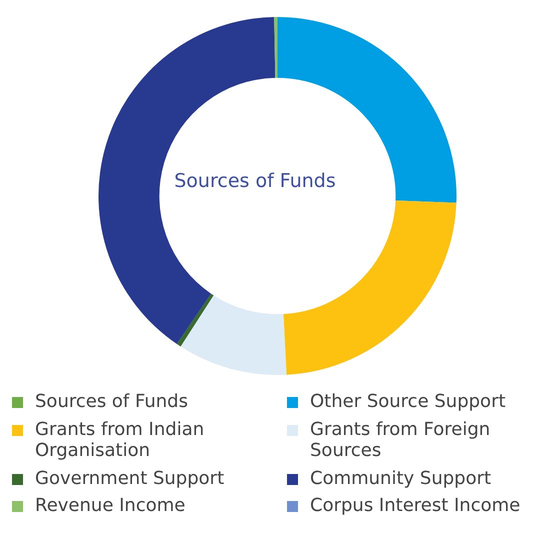 Image resolution: width=555 pixels, height=554 pixels. What do you see at coordinates (415, 506) in the screenshot?
I see `legend-label: Corpus Interest Income` at bounding box center [415, 506].